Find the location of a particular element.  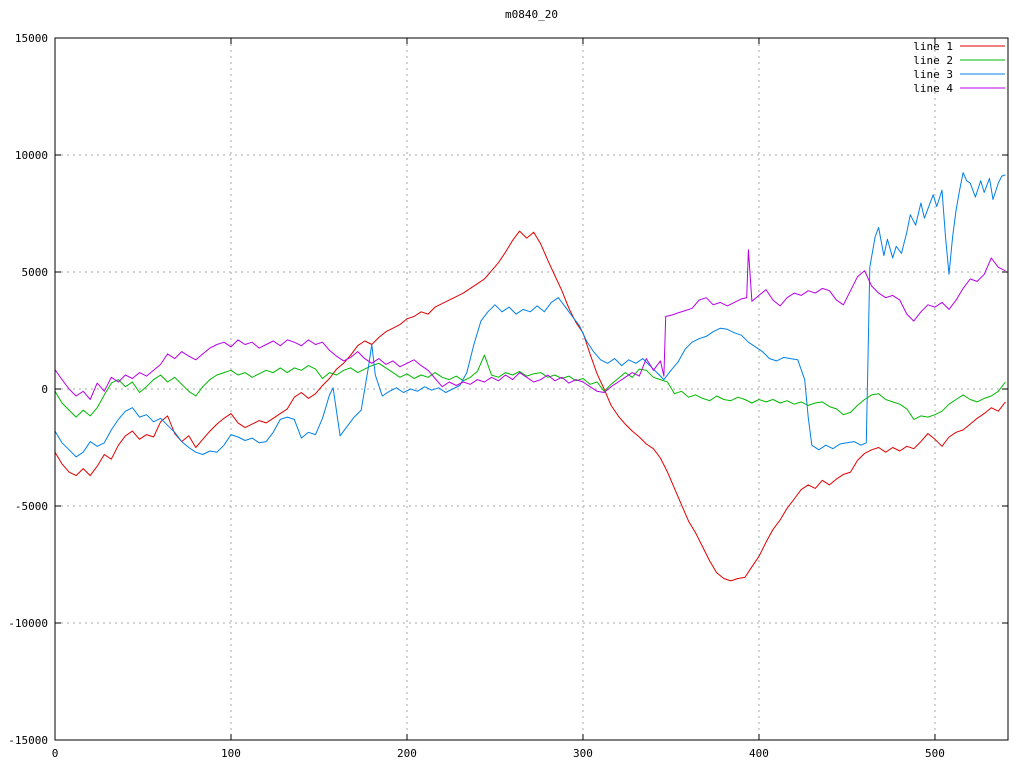

legend-label: line 1 is located at coordinates (933, 46).